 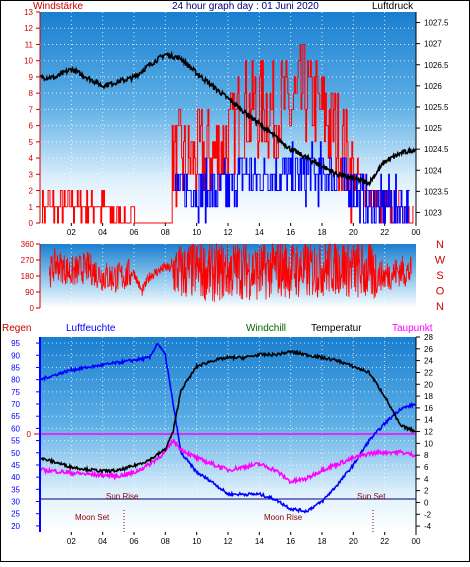 What do you see at coordinates (436, 107) in the screenshot?
I see `pressure-tick-label: 1025.5` at bounding box center [436, 107].